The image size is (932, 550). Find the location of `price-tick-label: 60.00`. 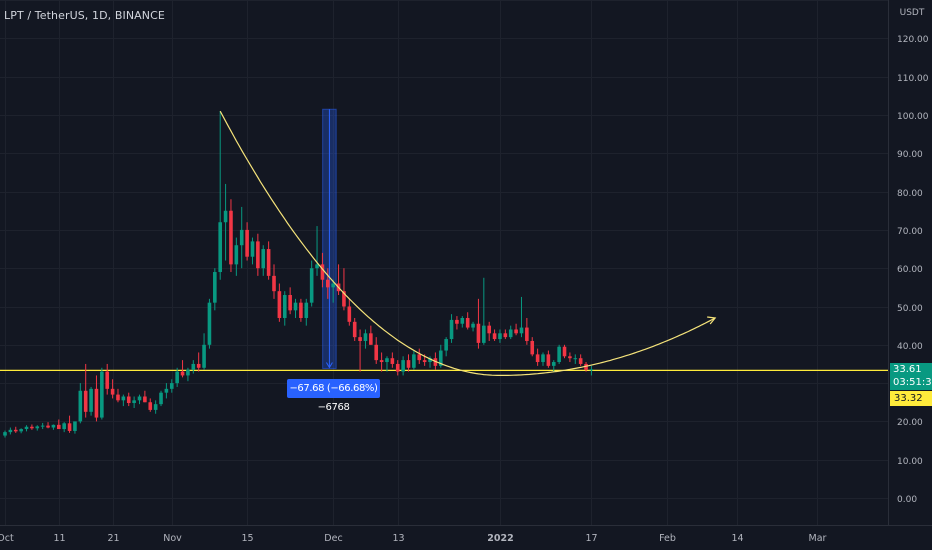

price-tick-label: 60.00 is located at coordinates (910, 270).